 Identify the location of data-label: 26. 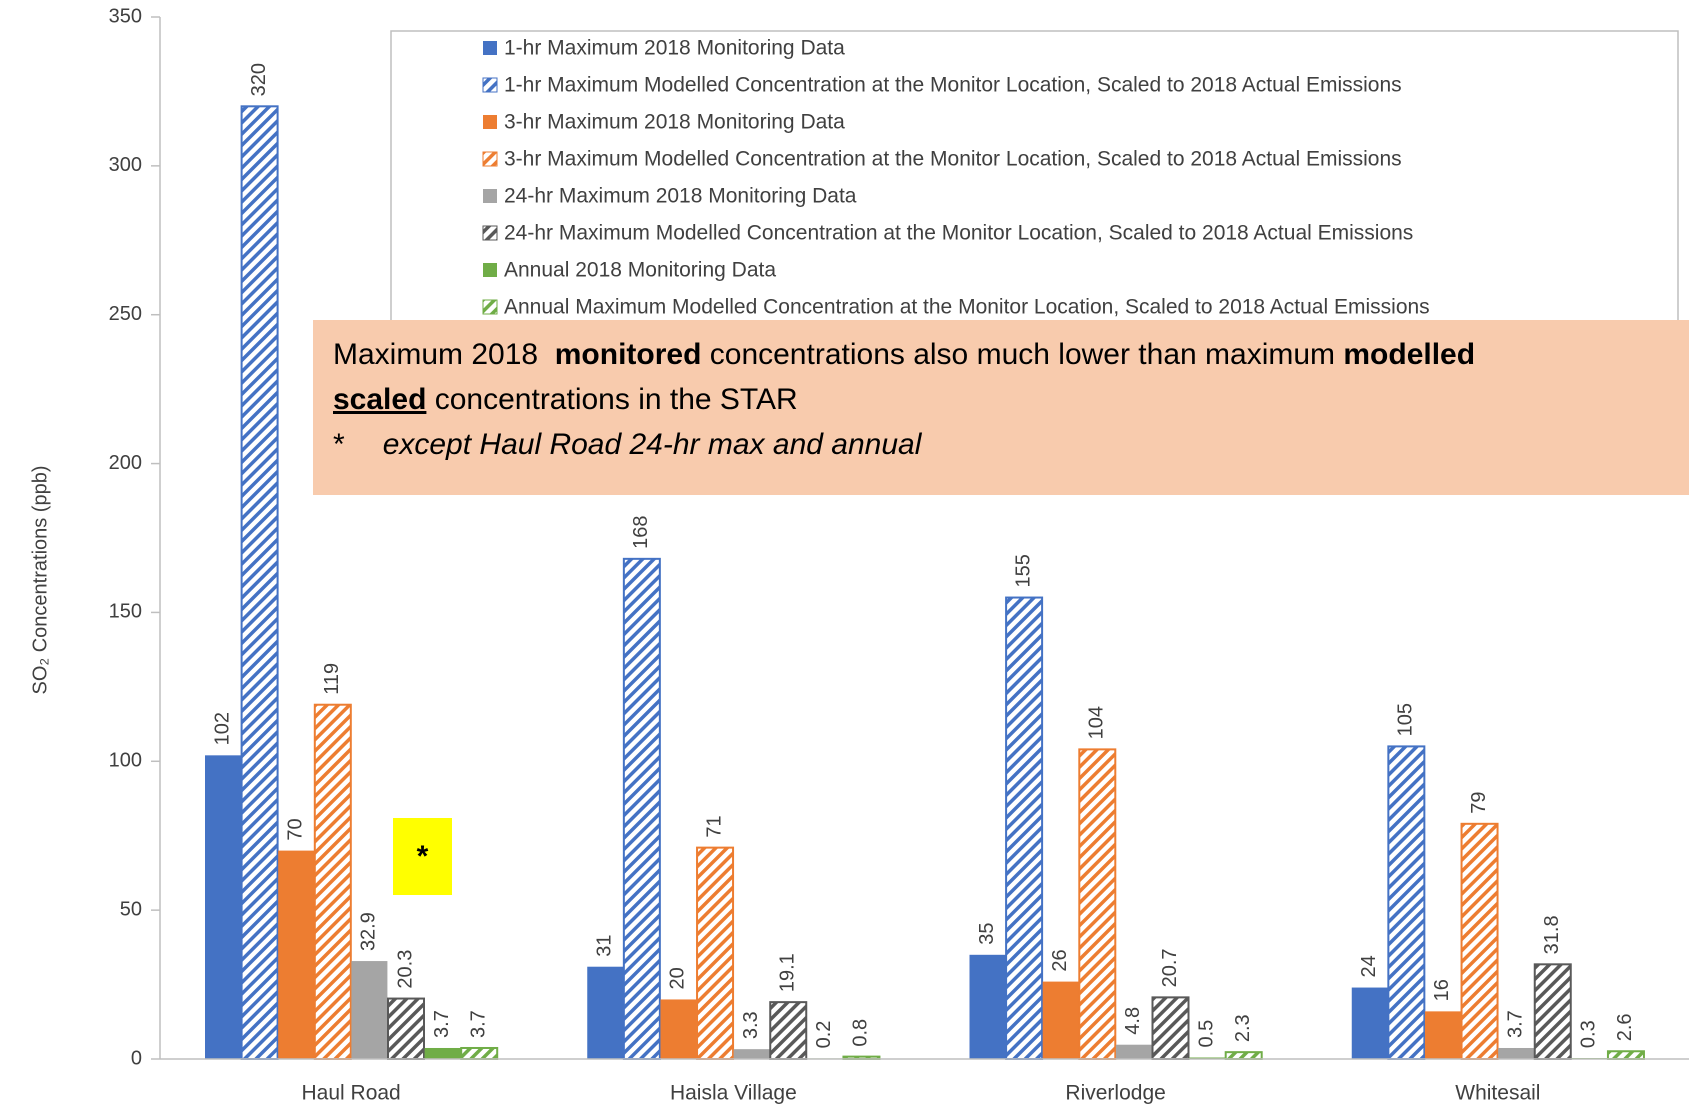
(1060, 960).